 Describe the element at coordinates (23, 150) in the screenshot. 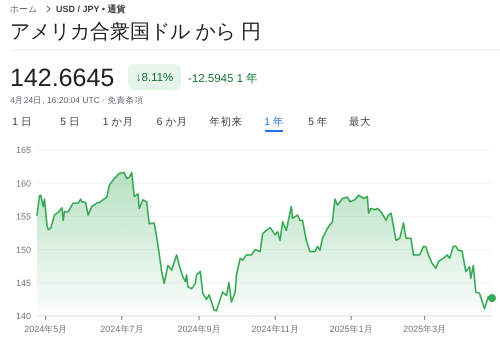

I see `y-tick-label: 165` at that location.